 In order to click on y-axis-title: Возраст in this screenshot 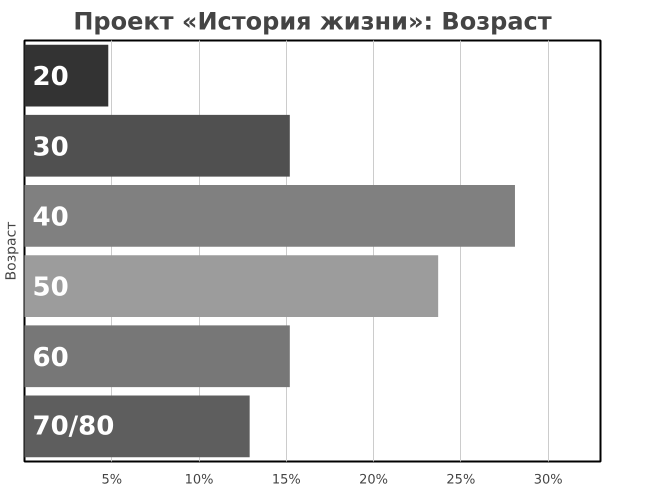, I will do `click(12, 251)`.